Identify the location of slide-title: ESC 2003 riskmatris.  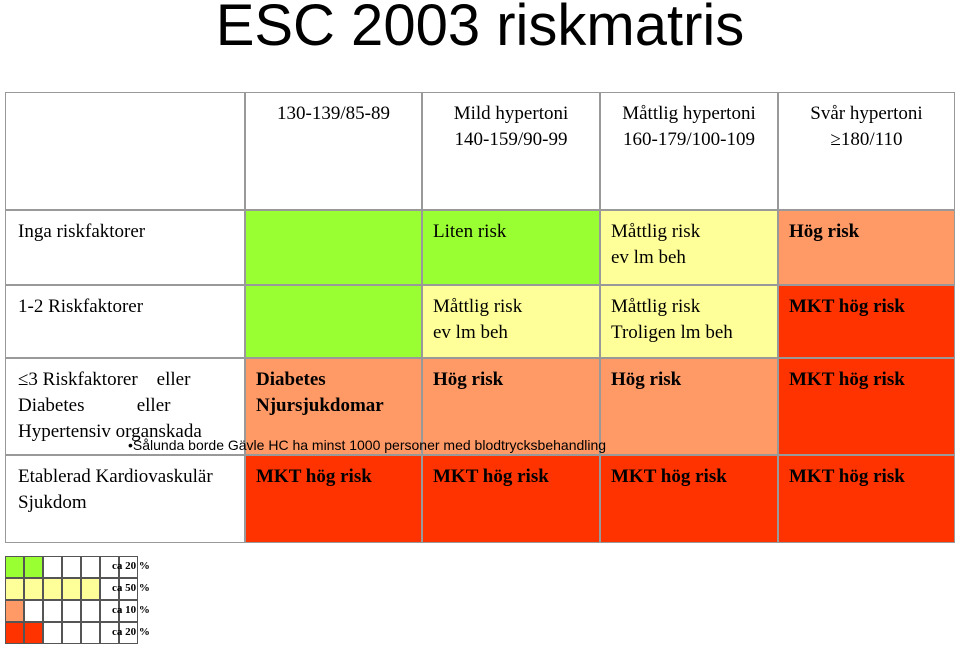
(480, 29).